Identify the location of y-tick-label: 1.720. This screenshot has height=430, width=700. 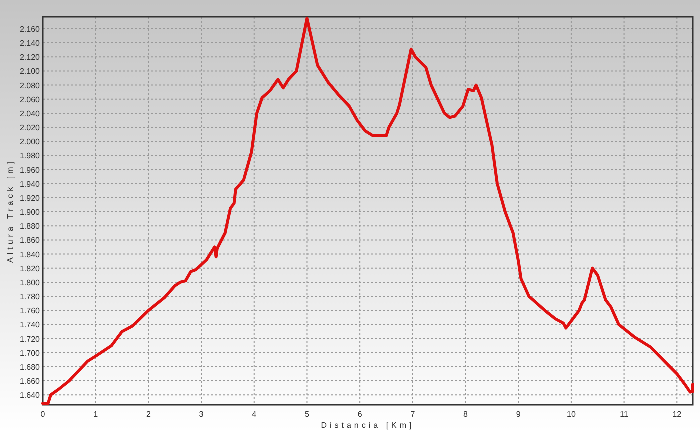
(30, 339).